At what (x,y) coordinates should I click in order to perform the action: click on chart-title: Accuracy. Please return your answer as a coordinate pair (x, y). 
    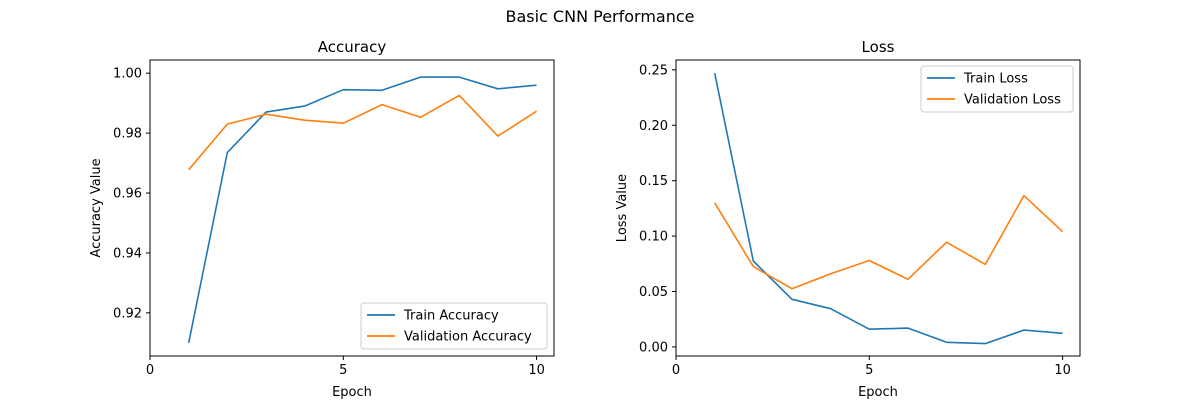
    Looking at the image, I should click on (352, 47).